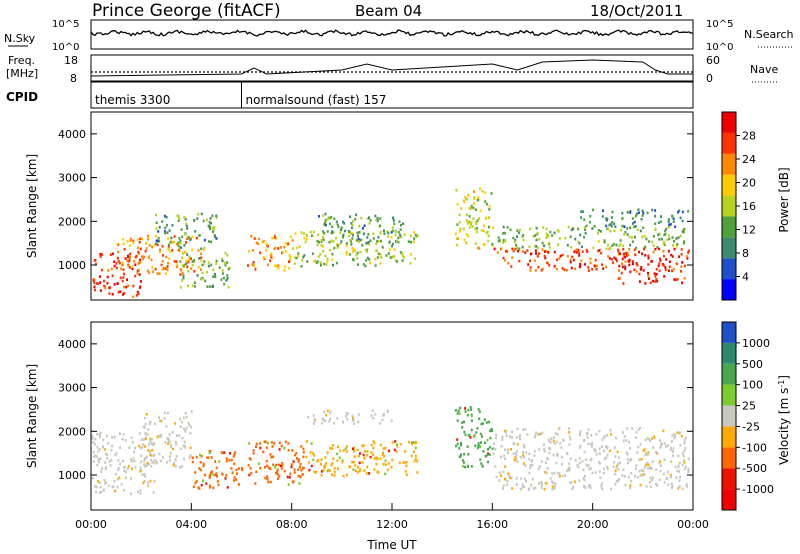 This screenshot has width=800, height=554. What do you see at coordinates (756, 343) in the screenshot?
I see `colorbar-tick-label: 1000` at bounding box center [756, 343].